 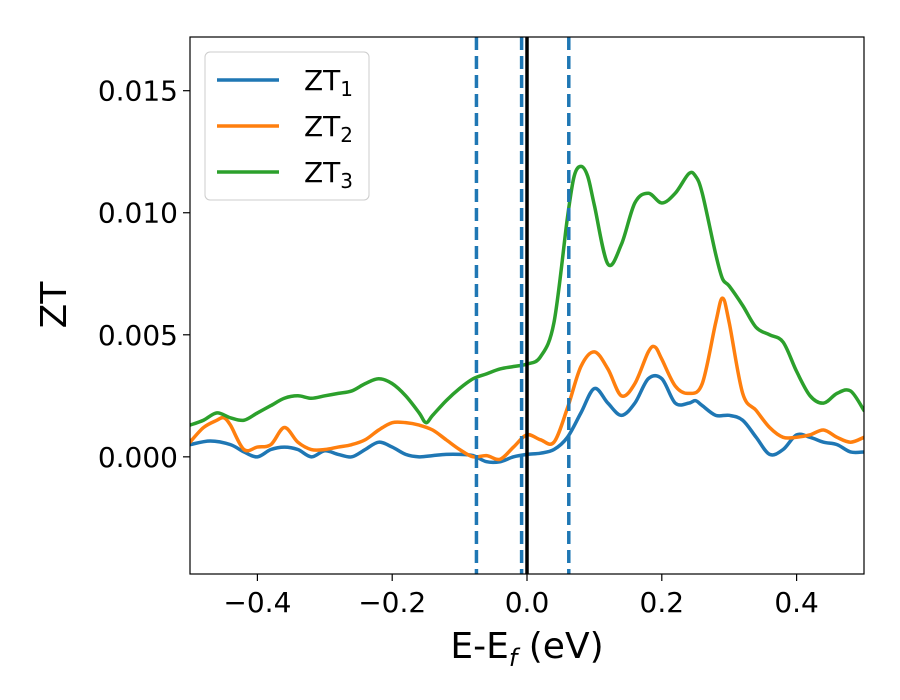 What do you see at coordinates (257, 602) in the screenshot?
I see `x-tick-label: −0.4` at bounding box center [257, 602].